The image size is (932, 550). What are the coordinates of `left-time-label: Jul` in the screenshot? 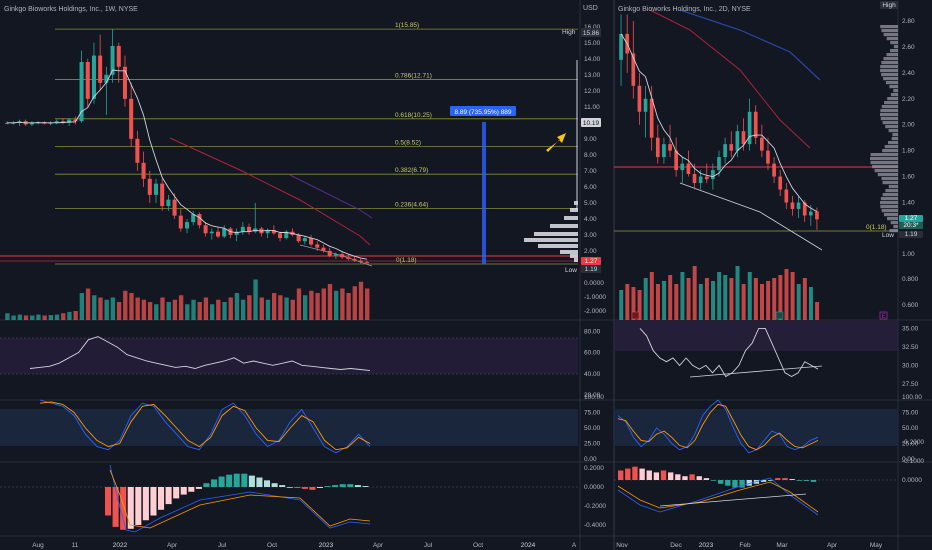 It's located at (222, 545).